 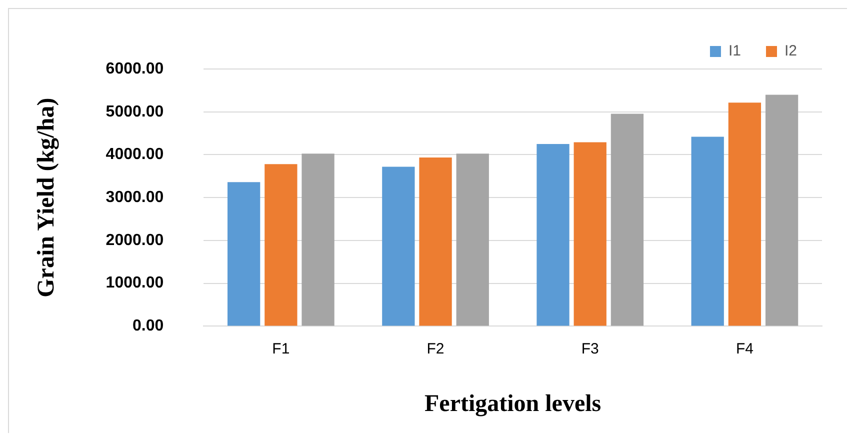 I want to click on y-tick-label: 3000.00, so click(x=135, y=197).